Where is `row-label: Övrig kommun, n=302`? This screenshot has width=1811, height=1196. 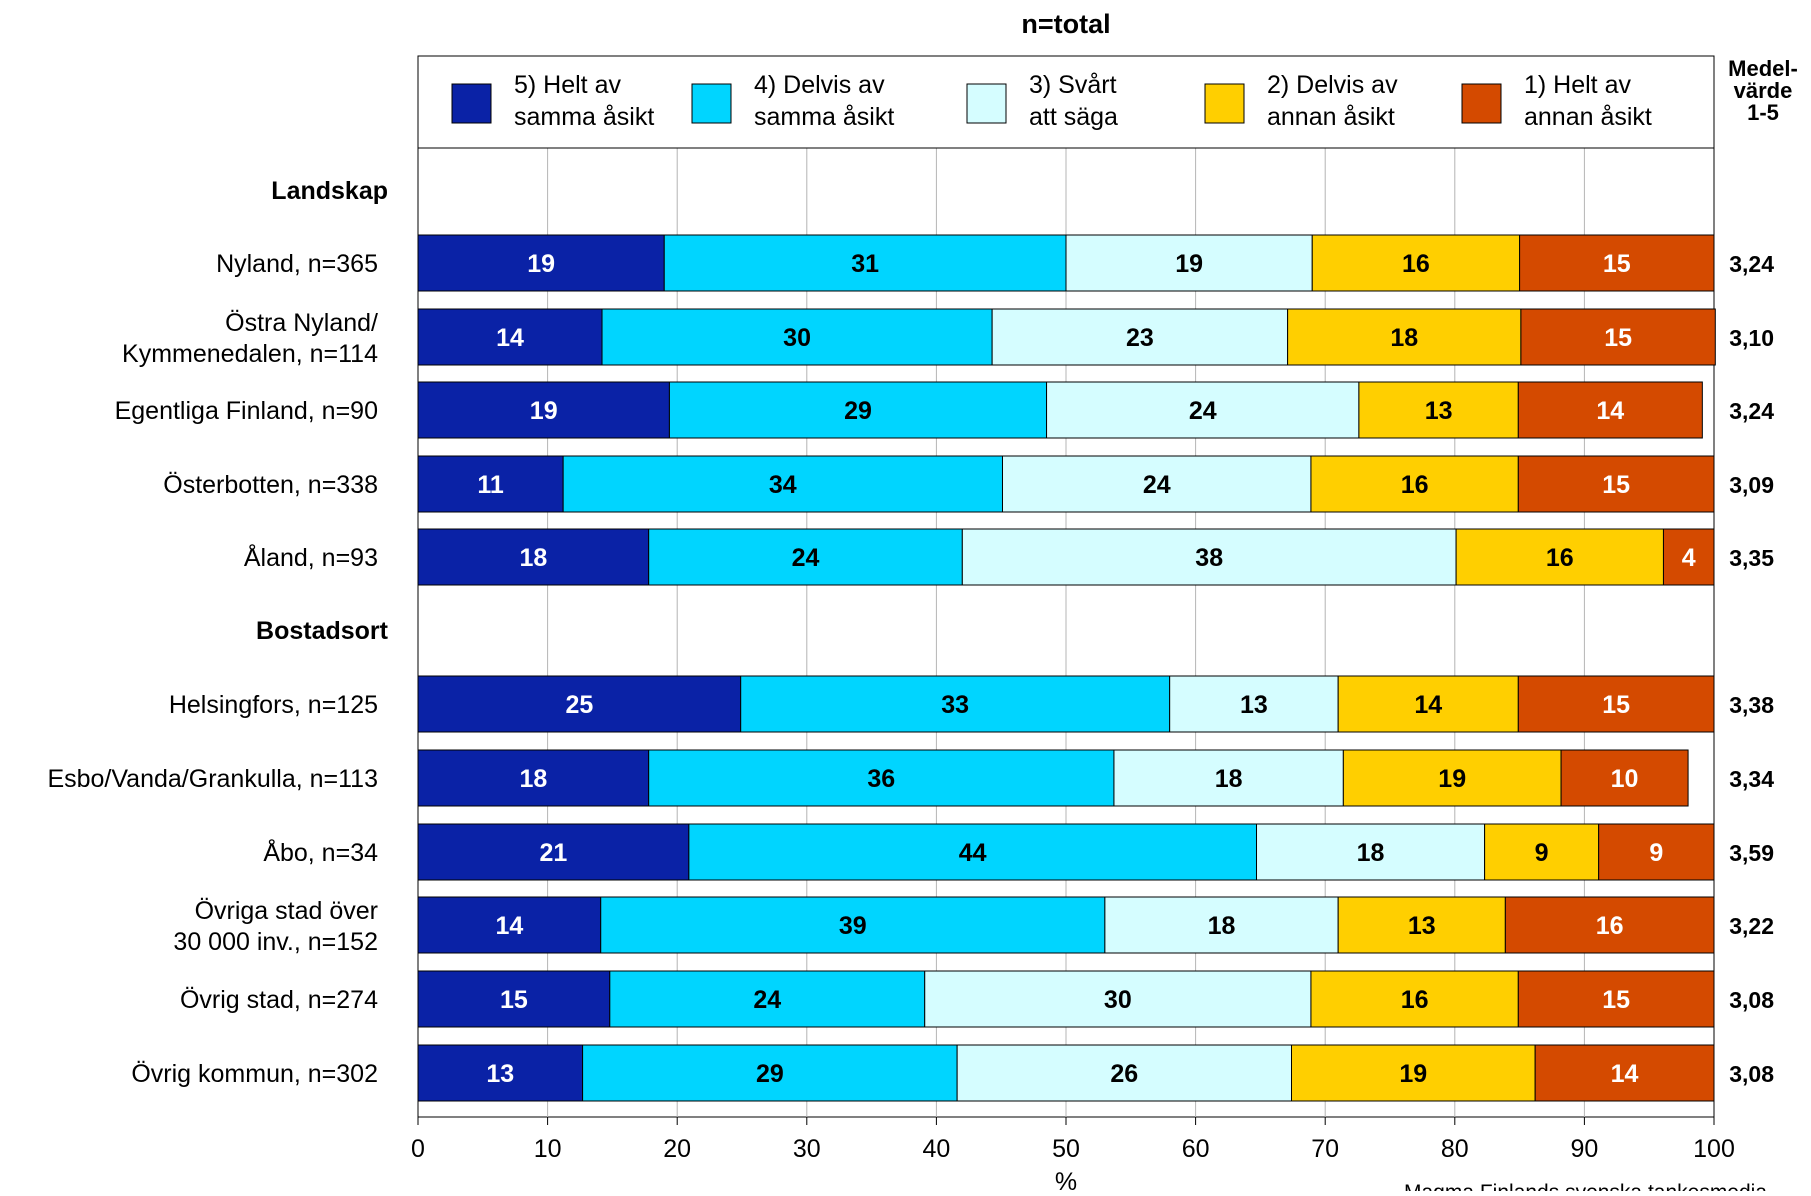
row-label: Övrig kommun, n=302 is located at coordinates (254, 1074).